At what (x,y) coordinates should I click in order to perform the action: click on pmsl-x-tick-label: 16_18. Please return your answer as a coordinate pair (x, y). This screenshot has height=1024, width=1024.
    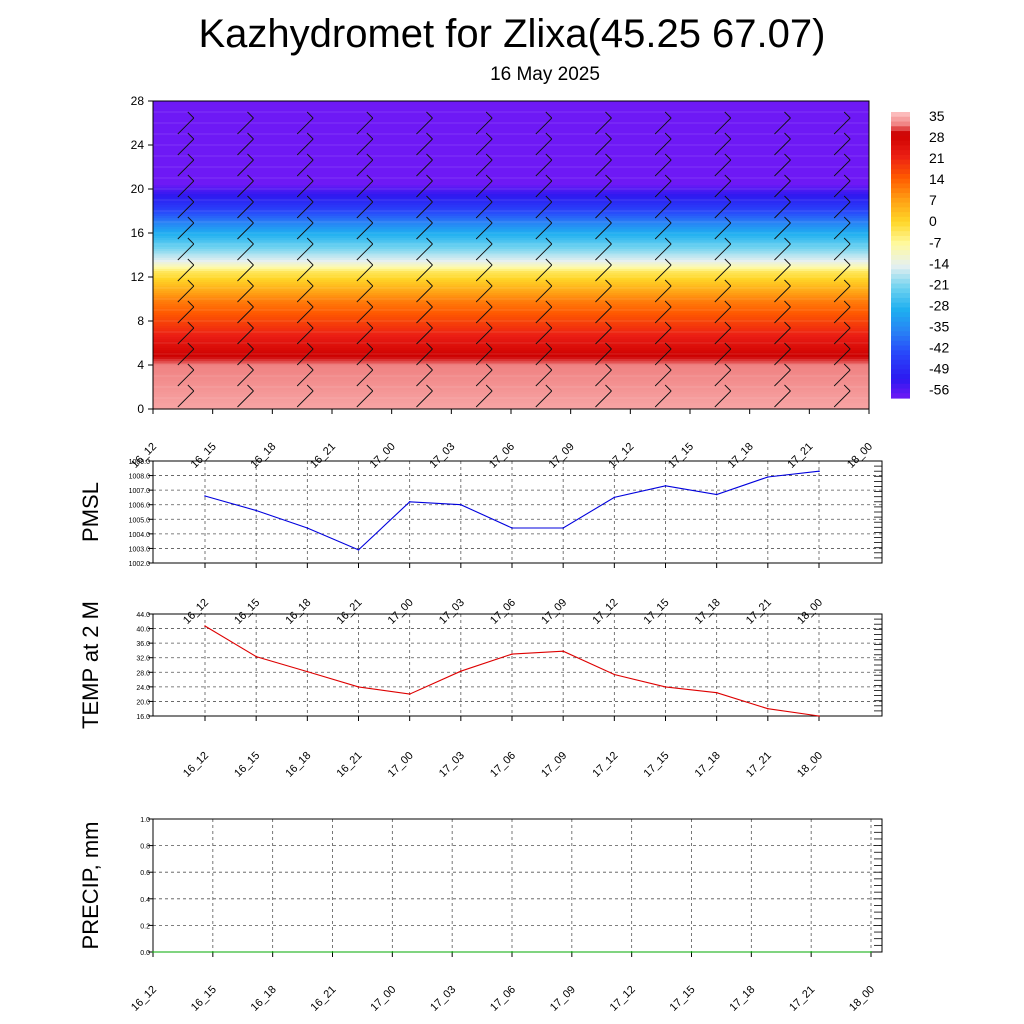
    Looking at the image, I should click on (298, 612).